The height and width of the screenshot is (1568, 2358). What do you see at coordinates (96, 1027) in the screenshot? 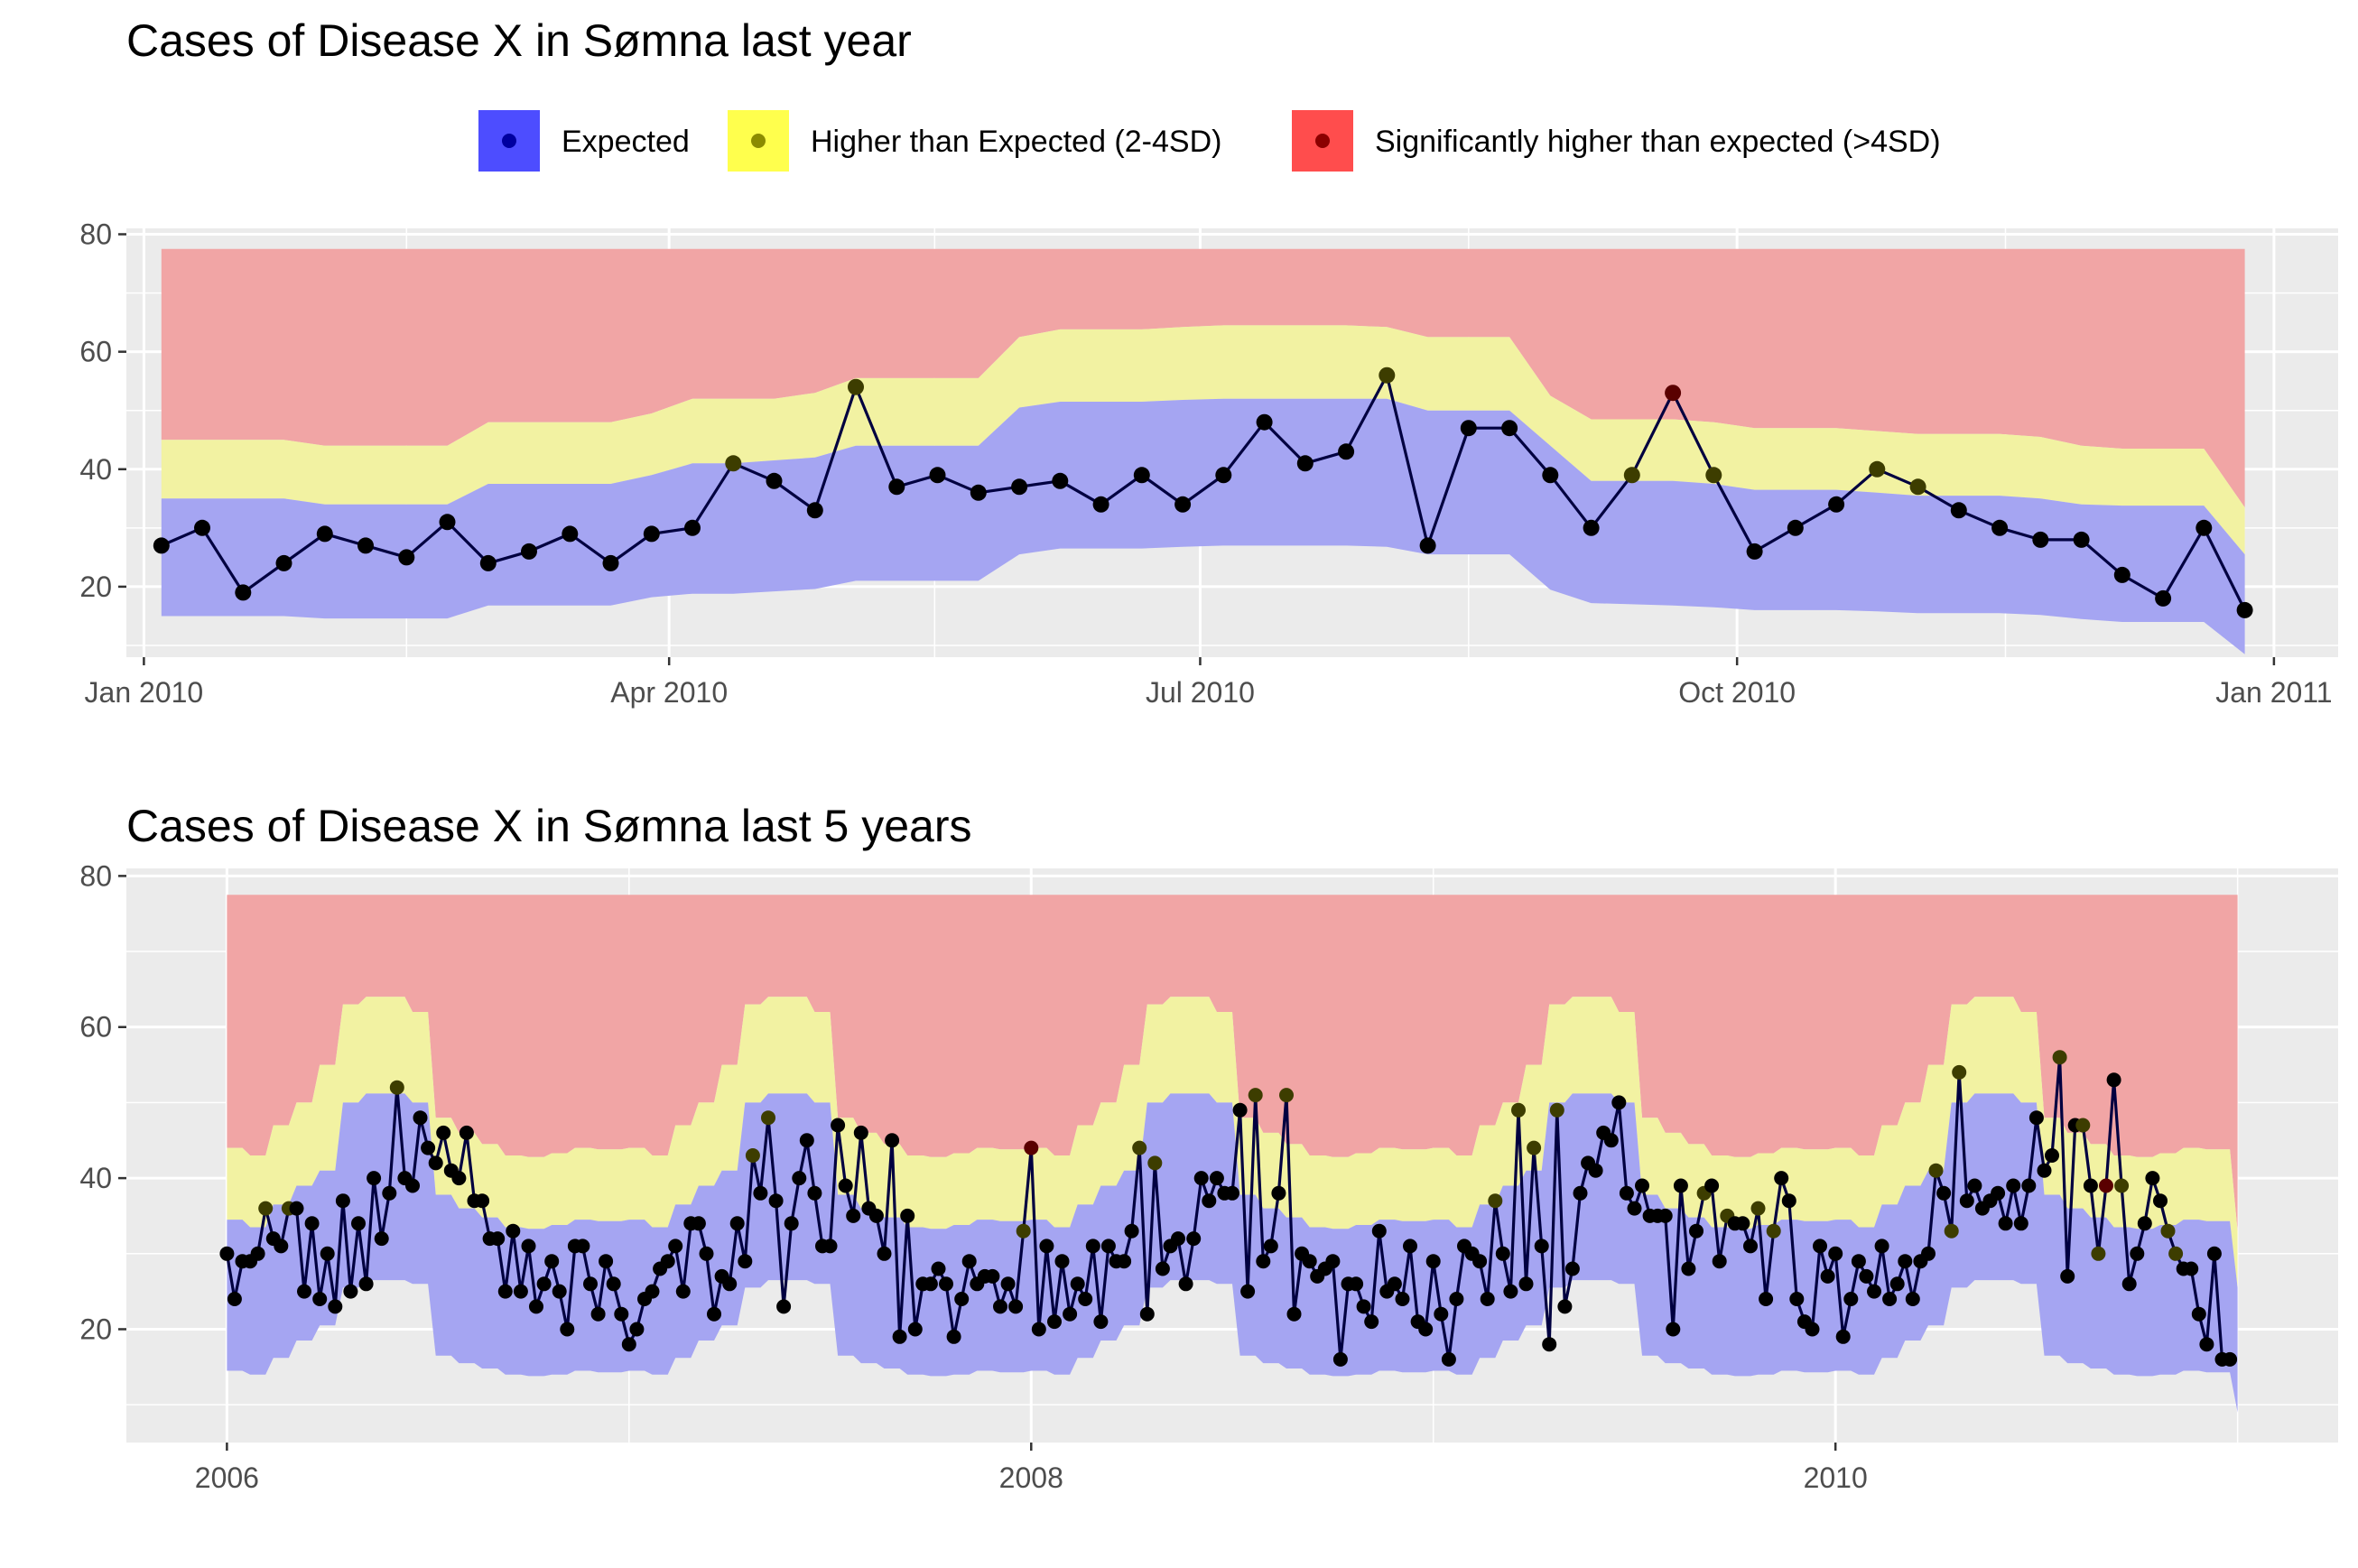
I see `five-year-y-tick-label: 60` at bounding box center [96, 1027].